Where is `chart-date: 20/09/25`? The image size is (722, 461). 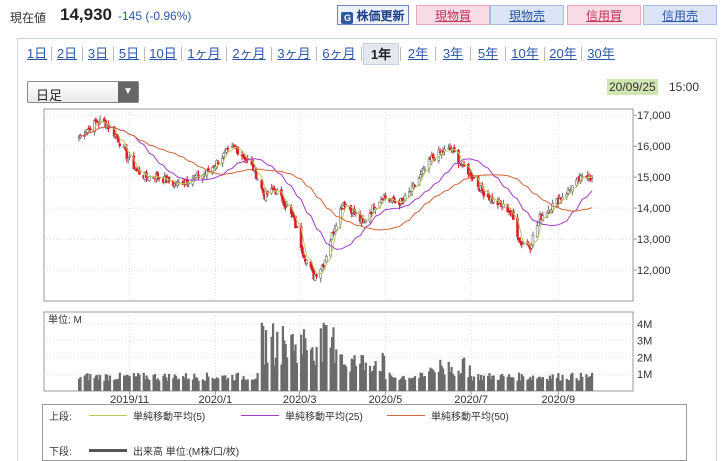 chart-date: 20/09/25 is located at coordinates (632, 87).